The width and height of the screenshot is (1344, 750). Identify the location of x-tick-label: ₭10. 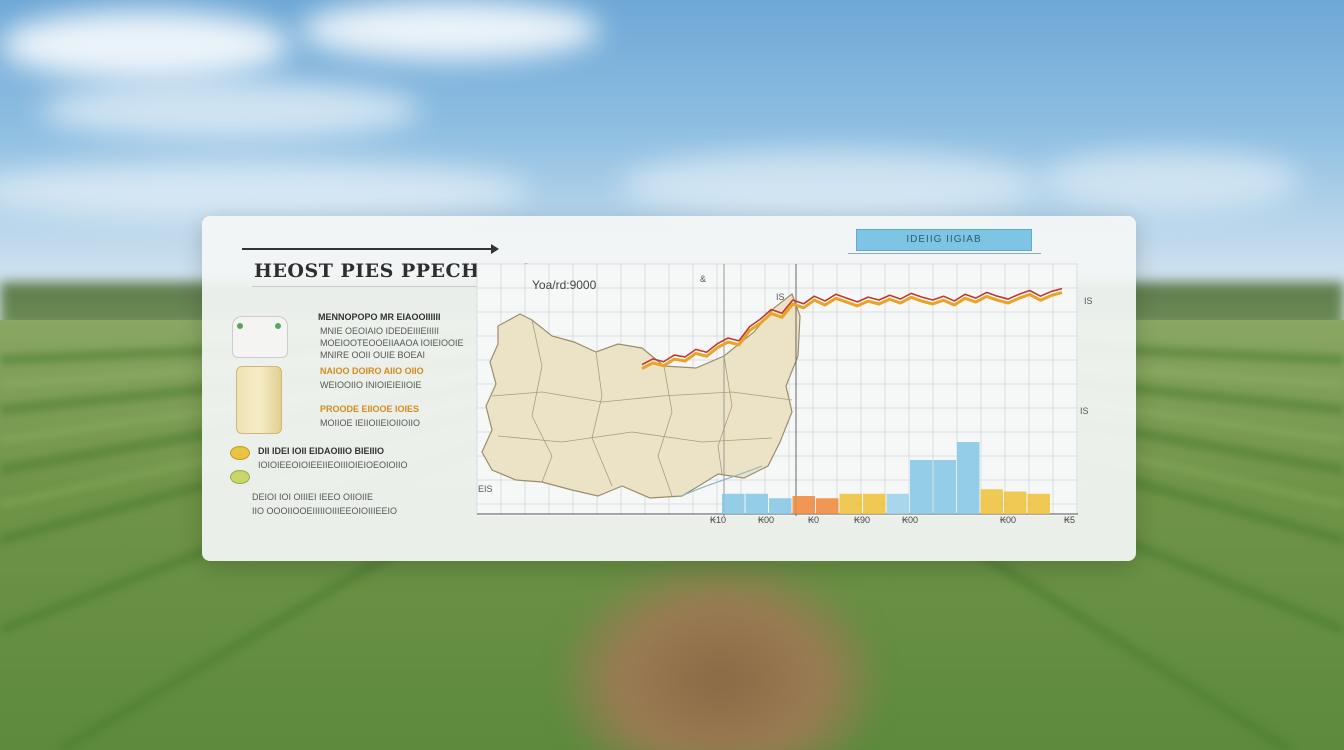
(718, 520).